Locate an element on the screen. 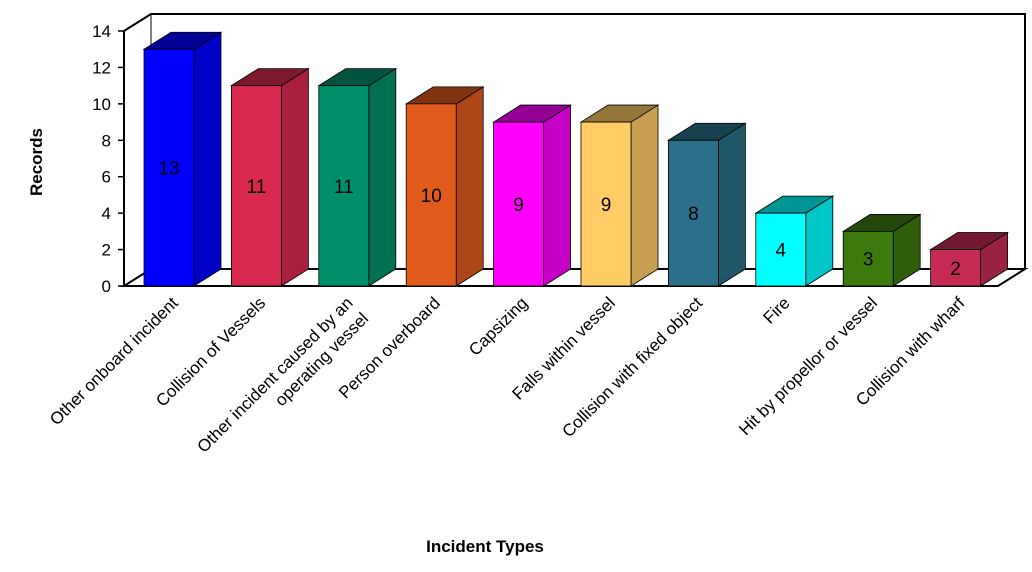 The image size is (1032, 572). data-label: 4 is located at coordinates (781, 251).